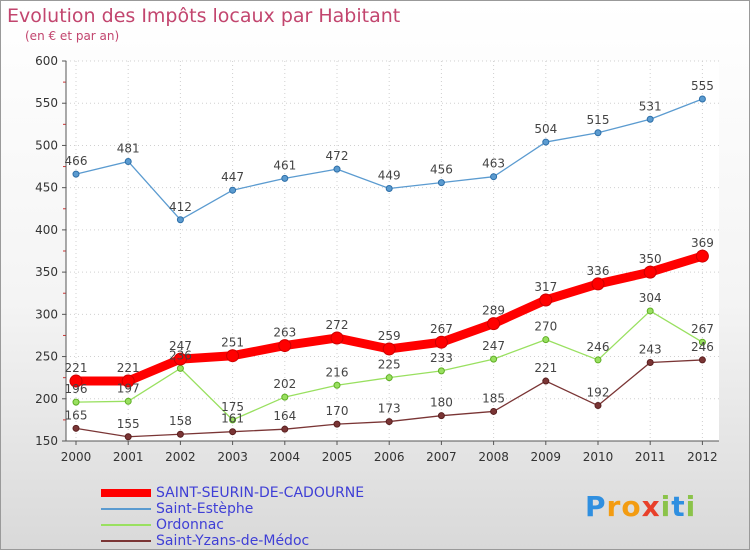  I want to click on data-label: 270, so click(545, 327).